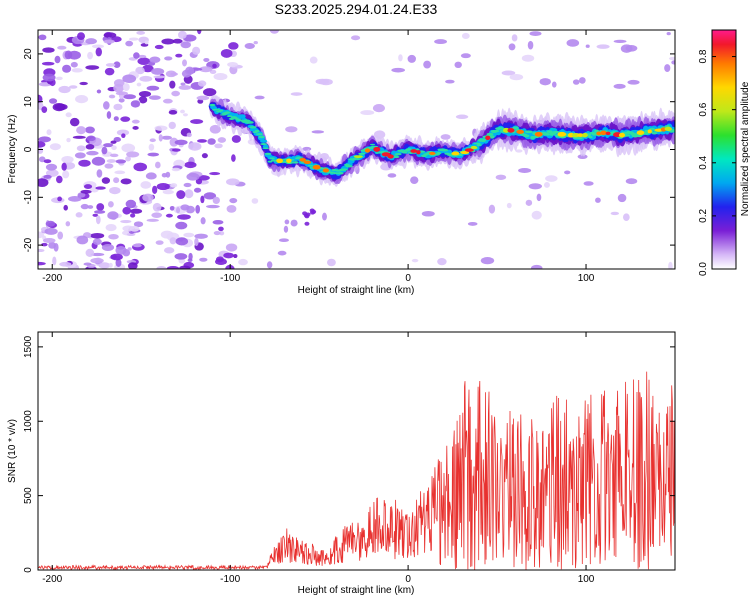 The image size is (750, 600). I want to click on spectrogram-y-tick-label: -20, so click(28, 244).